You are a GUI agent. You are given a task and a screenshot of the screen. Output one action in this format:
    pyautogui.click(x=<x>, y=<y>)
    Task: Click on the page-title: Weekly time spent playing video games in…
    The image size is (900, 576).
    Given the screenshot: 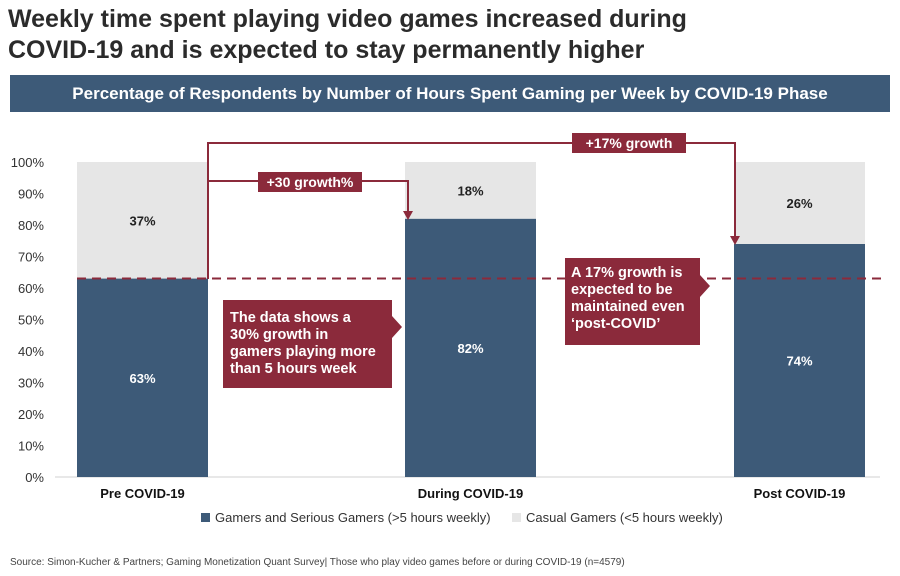 What is the action you would take?
    pyautogui.click(x=448, y=35)
    